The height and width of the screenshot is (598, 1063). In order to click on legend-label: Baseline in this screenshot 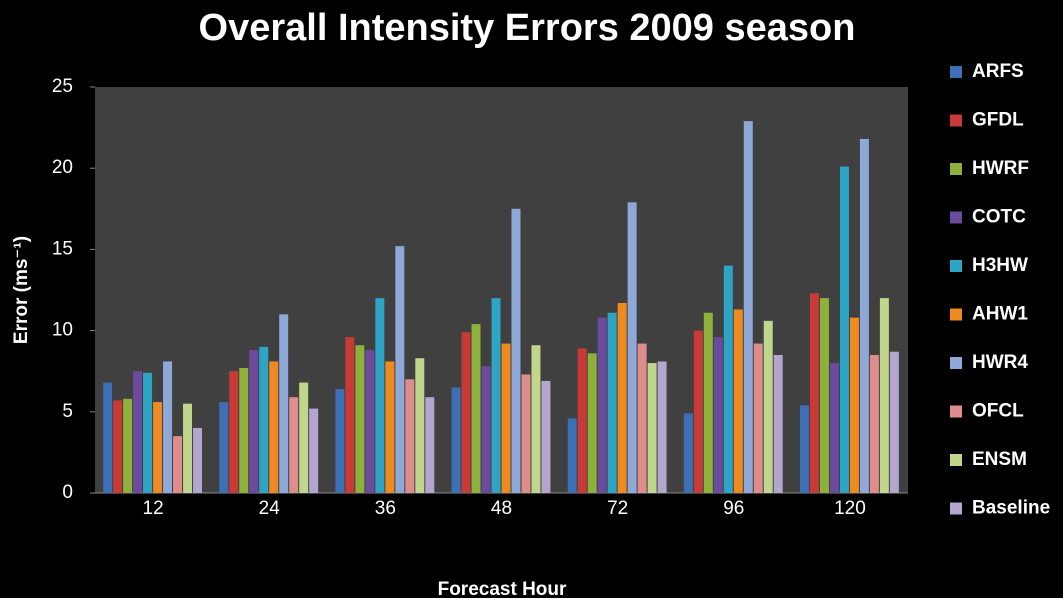, I will do `click(1011, 508)`.